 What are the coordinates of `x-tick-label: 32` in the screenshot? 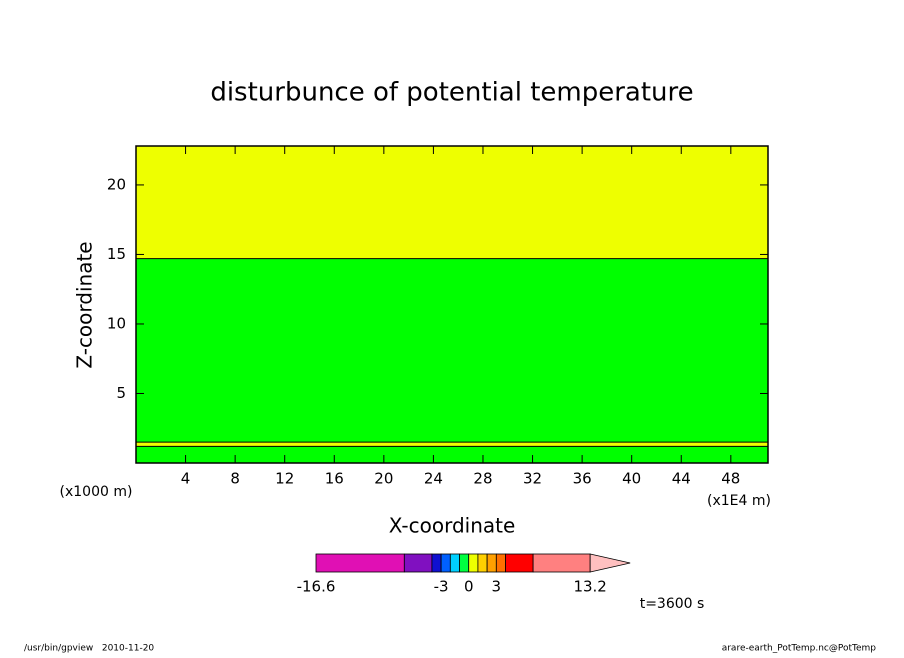 It's located at (532, 479).